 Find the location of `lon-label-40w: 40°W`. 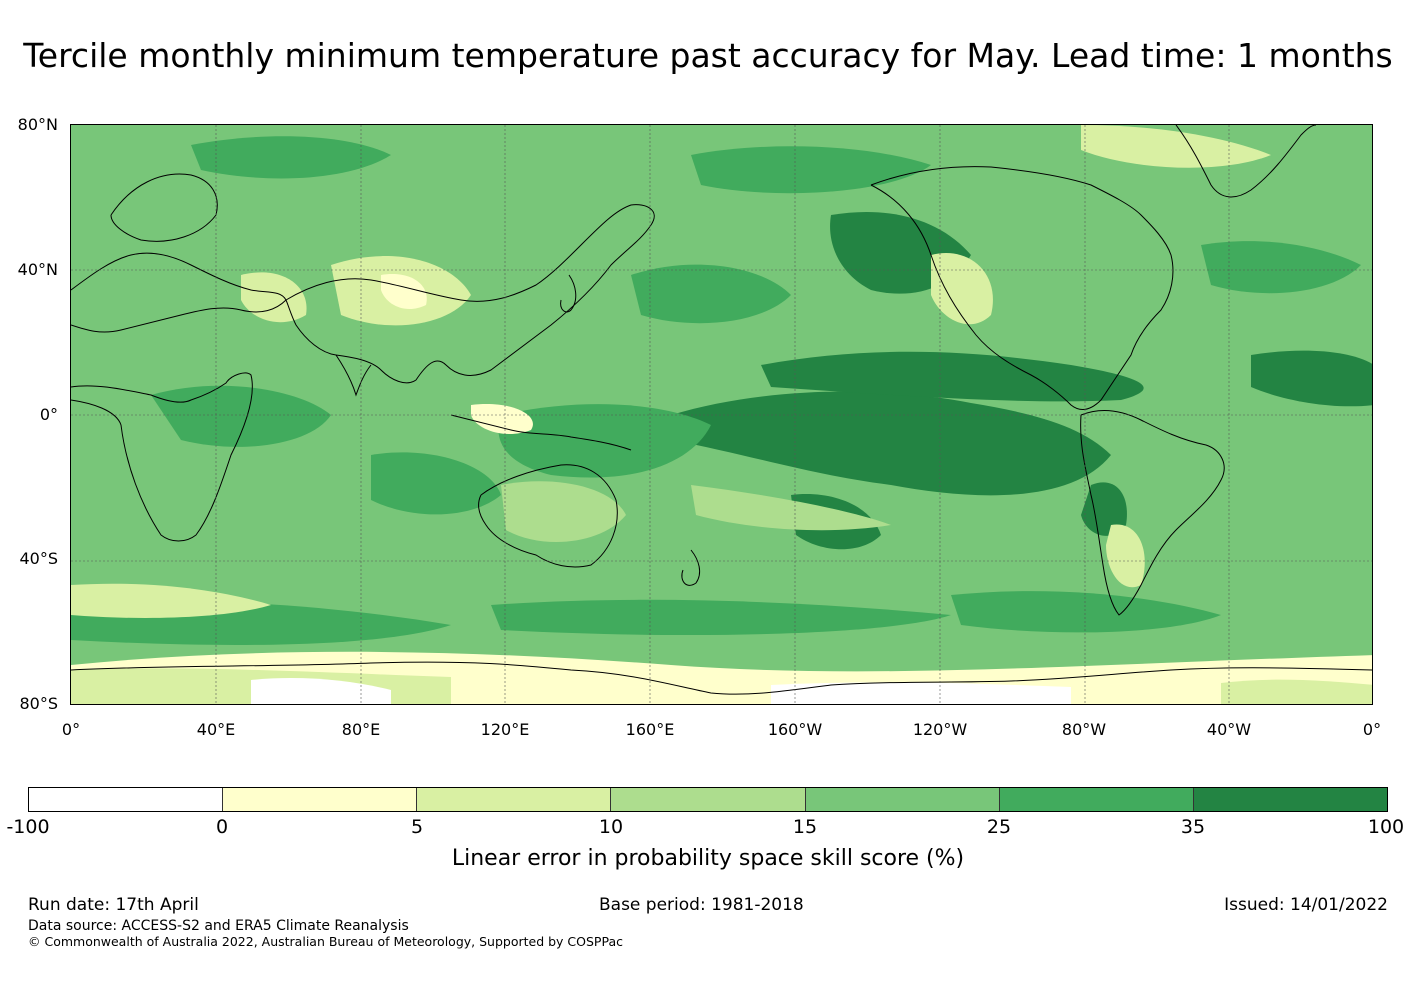

lon-label-40w: 40°W is located at coordinates (1229, 729).